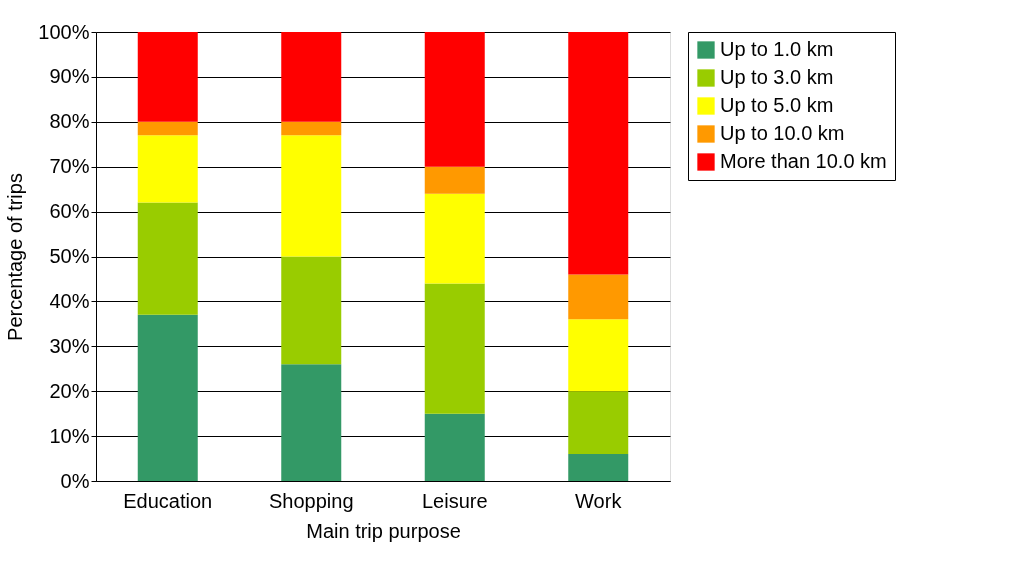 The image size is (1028, 565). I want to click on y-tick-label: 20%, so click(69, 390).